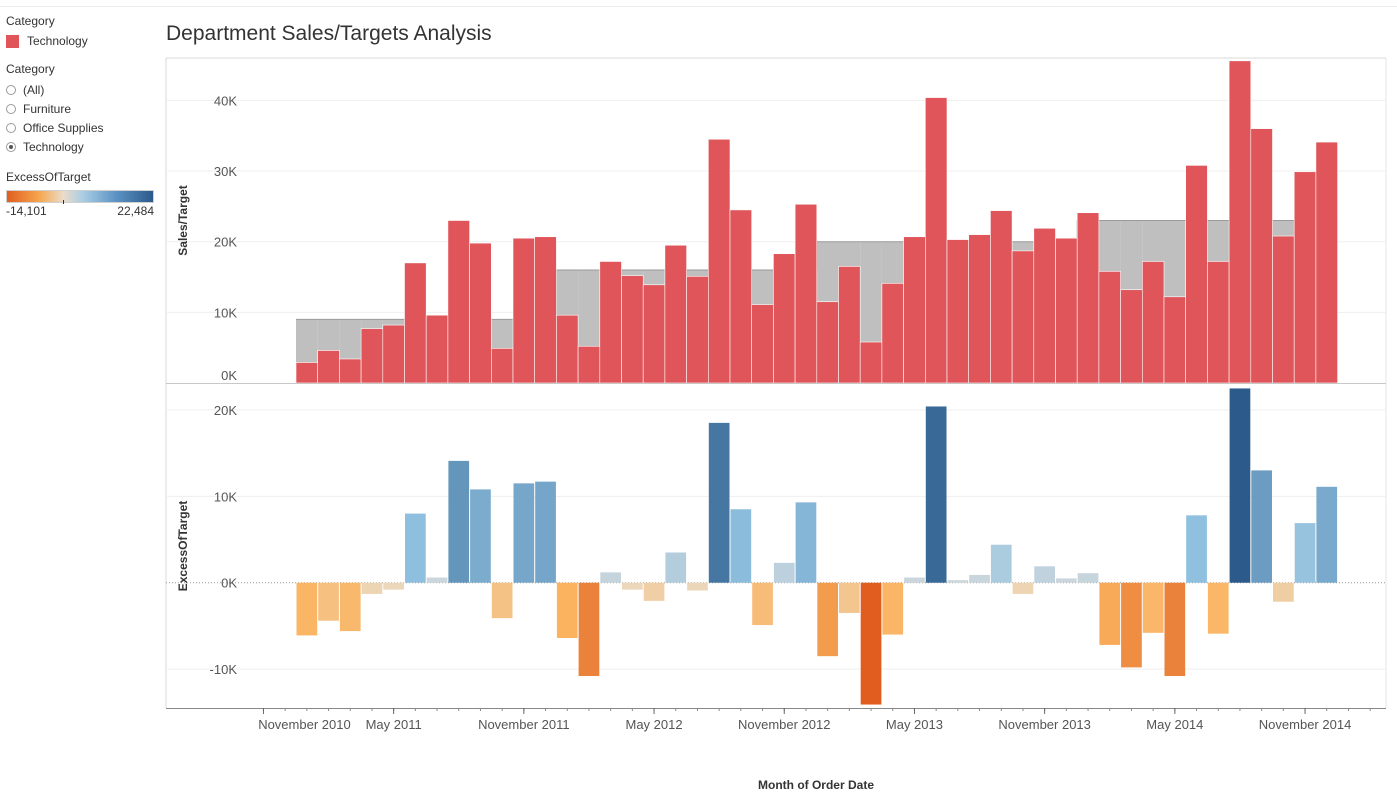 This screenshot has width=1397, height=799. I want to click on y-axis-title-excess: ExcessOfTarget, so click(183, 546).